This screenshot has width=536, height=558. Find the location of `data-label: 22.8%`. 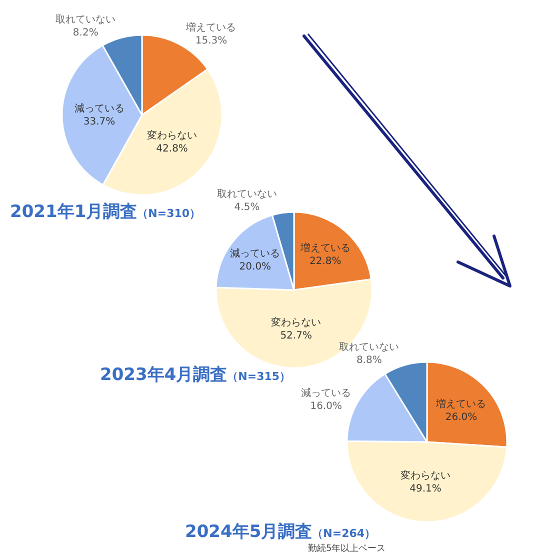

data-label: 22.8% is located at coordinates (326, 261).